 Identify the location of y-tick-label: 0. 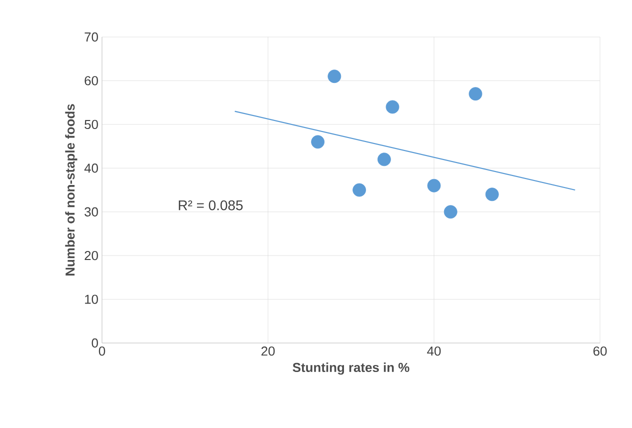
(95, 343).